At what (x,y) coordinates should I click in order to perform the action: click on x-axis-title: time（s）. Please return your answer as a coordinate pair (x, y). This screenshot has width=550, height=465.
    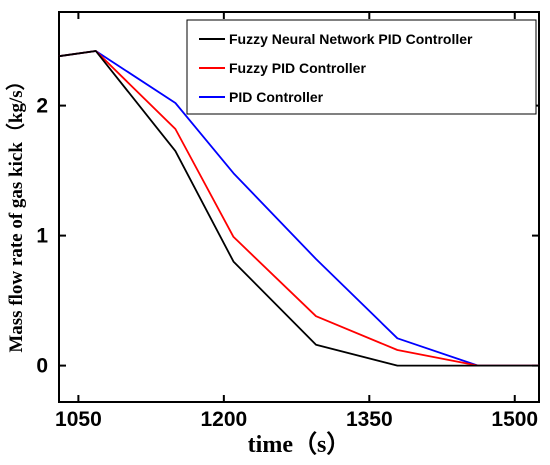
    Looking at the image, I should click on (299, 444).